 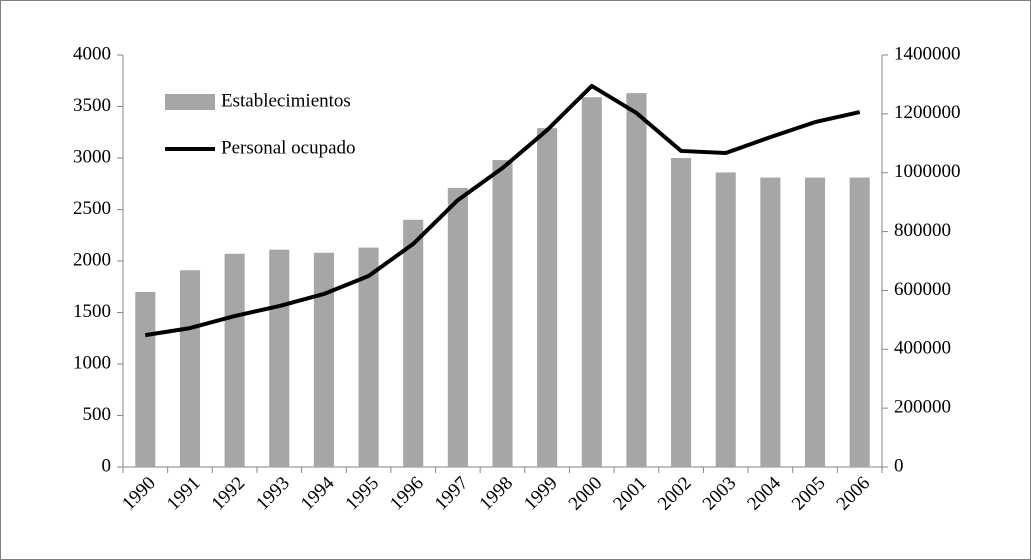 I want to click on y-tick-label: 0, so click(x=107, y=465).